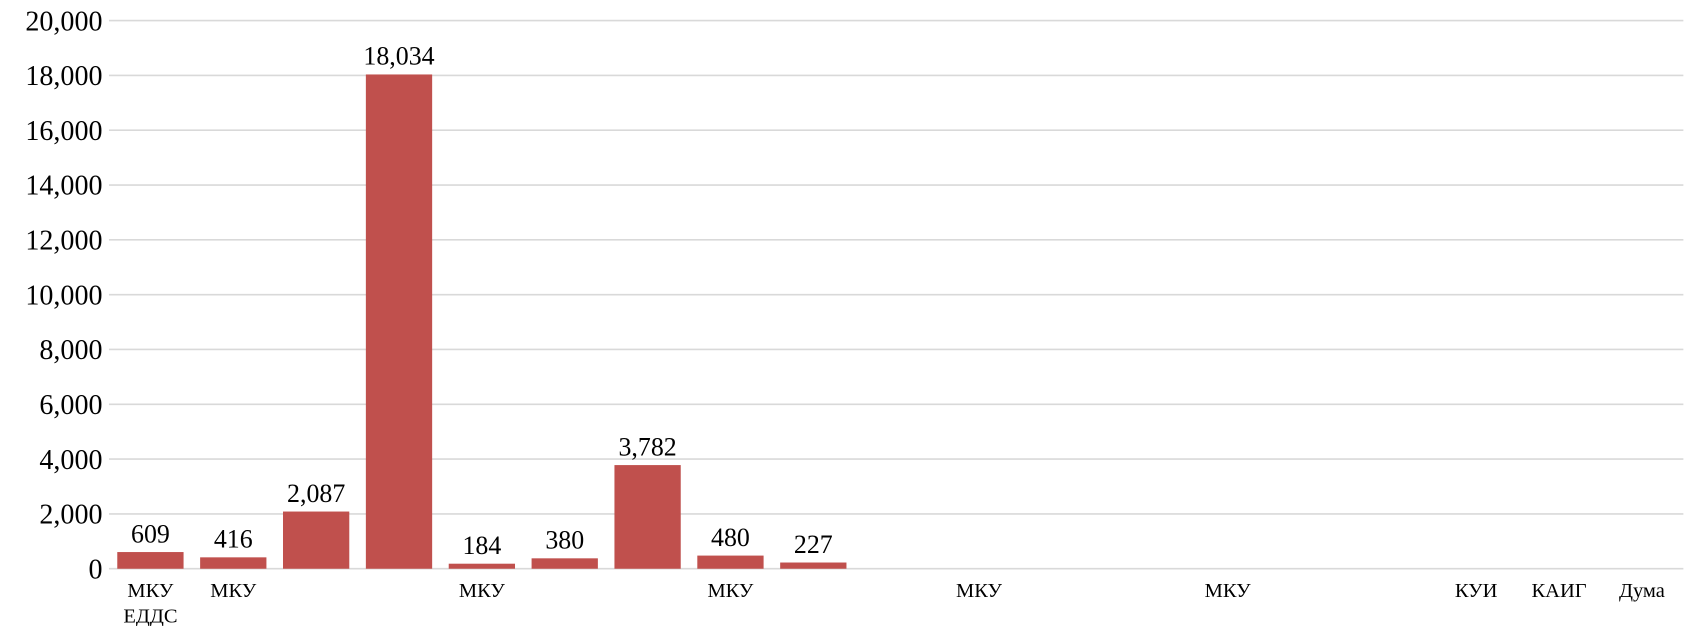  What do you see at coordinates (398, 56) in the screenshot?
I see `data-label: 18,034` at bounding box center [398, 56].